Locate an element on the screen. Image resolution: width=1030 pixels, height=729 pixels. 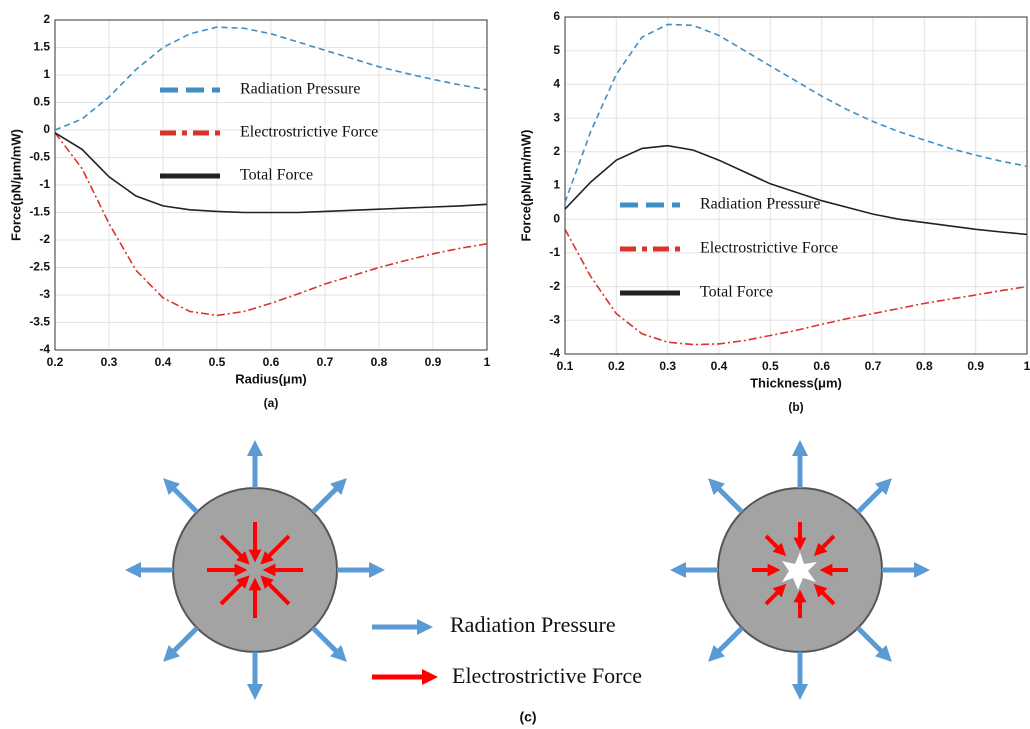
y-tick-label: 3 is located at coordinates (556, 117).